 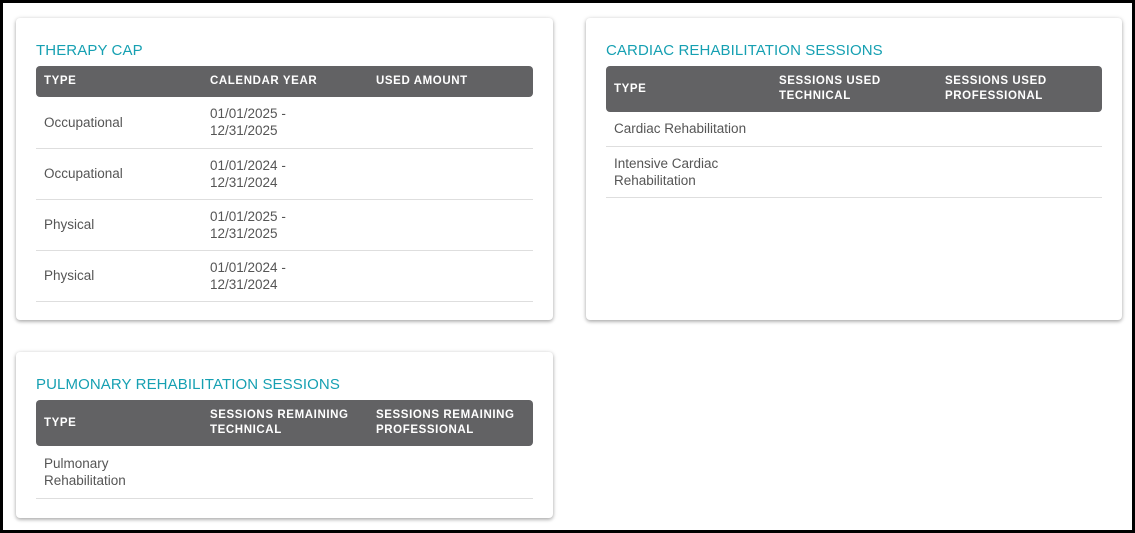 What do you see at coordinates (89, 50) in the screenshot?
I see `card-title: THERAPY CAP` at bounding box center [89, 50].